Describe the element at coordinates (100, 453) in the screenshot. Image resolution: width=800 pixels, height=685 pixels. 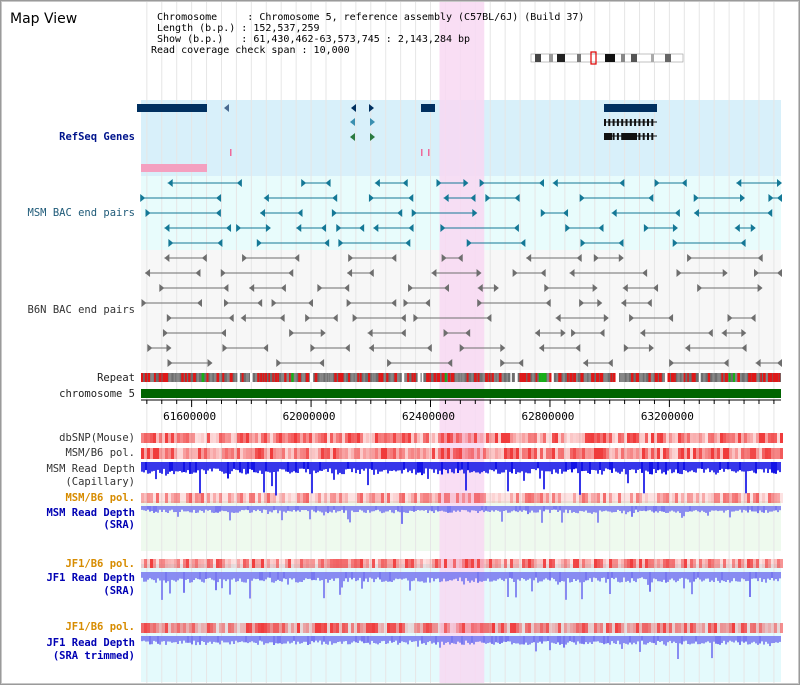
I see `track-label-msm-b6-pol-1: MSM/B6 pol.` at that location.